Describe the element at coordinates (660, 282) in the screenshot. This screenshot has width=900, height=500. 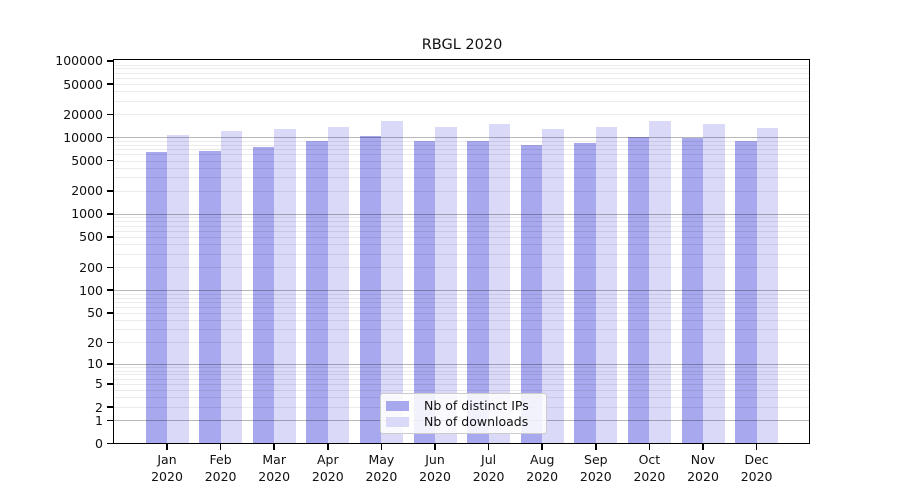
I see `bar-downloads-oct` at that location.